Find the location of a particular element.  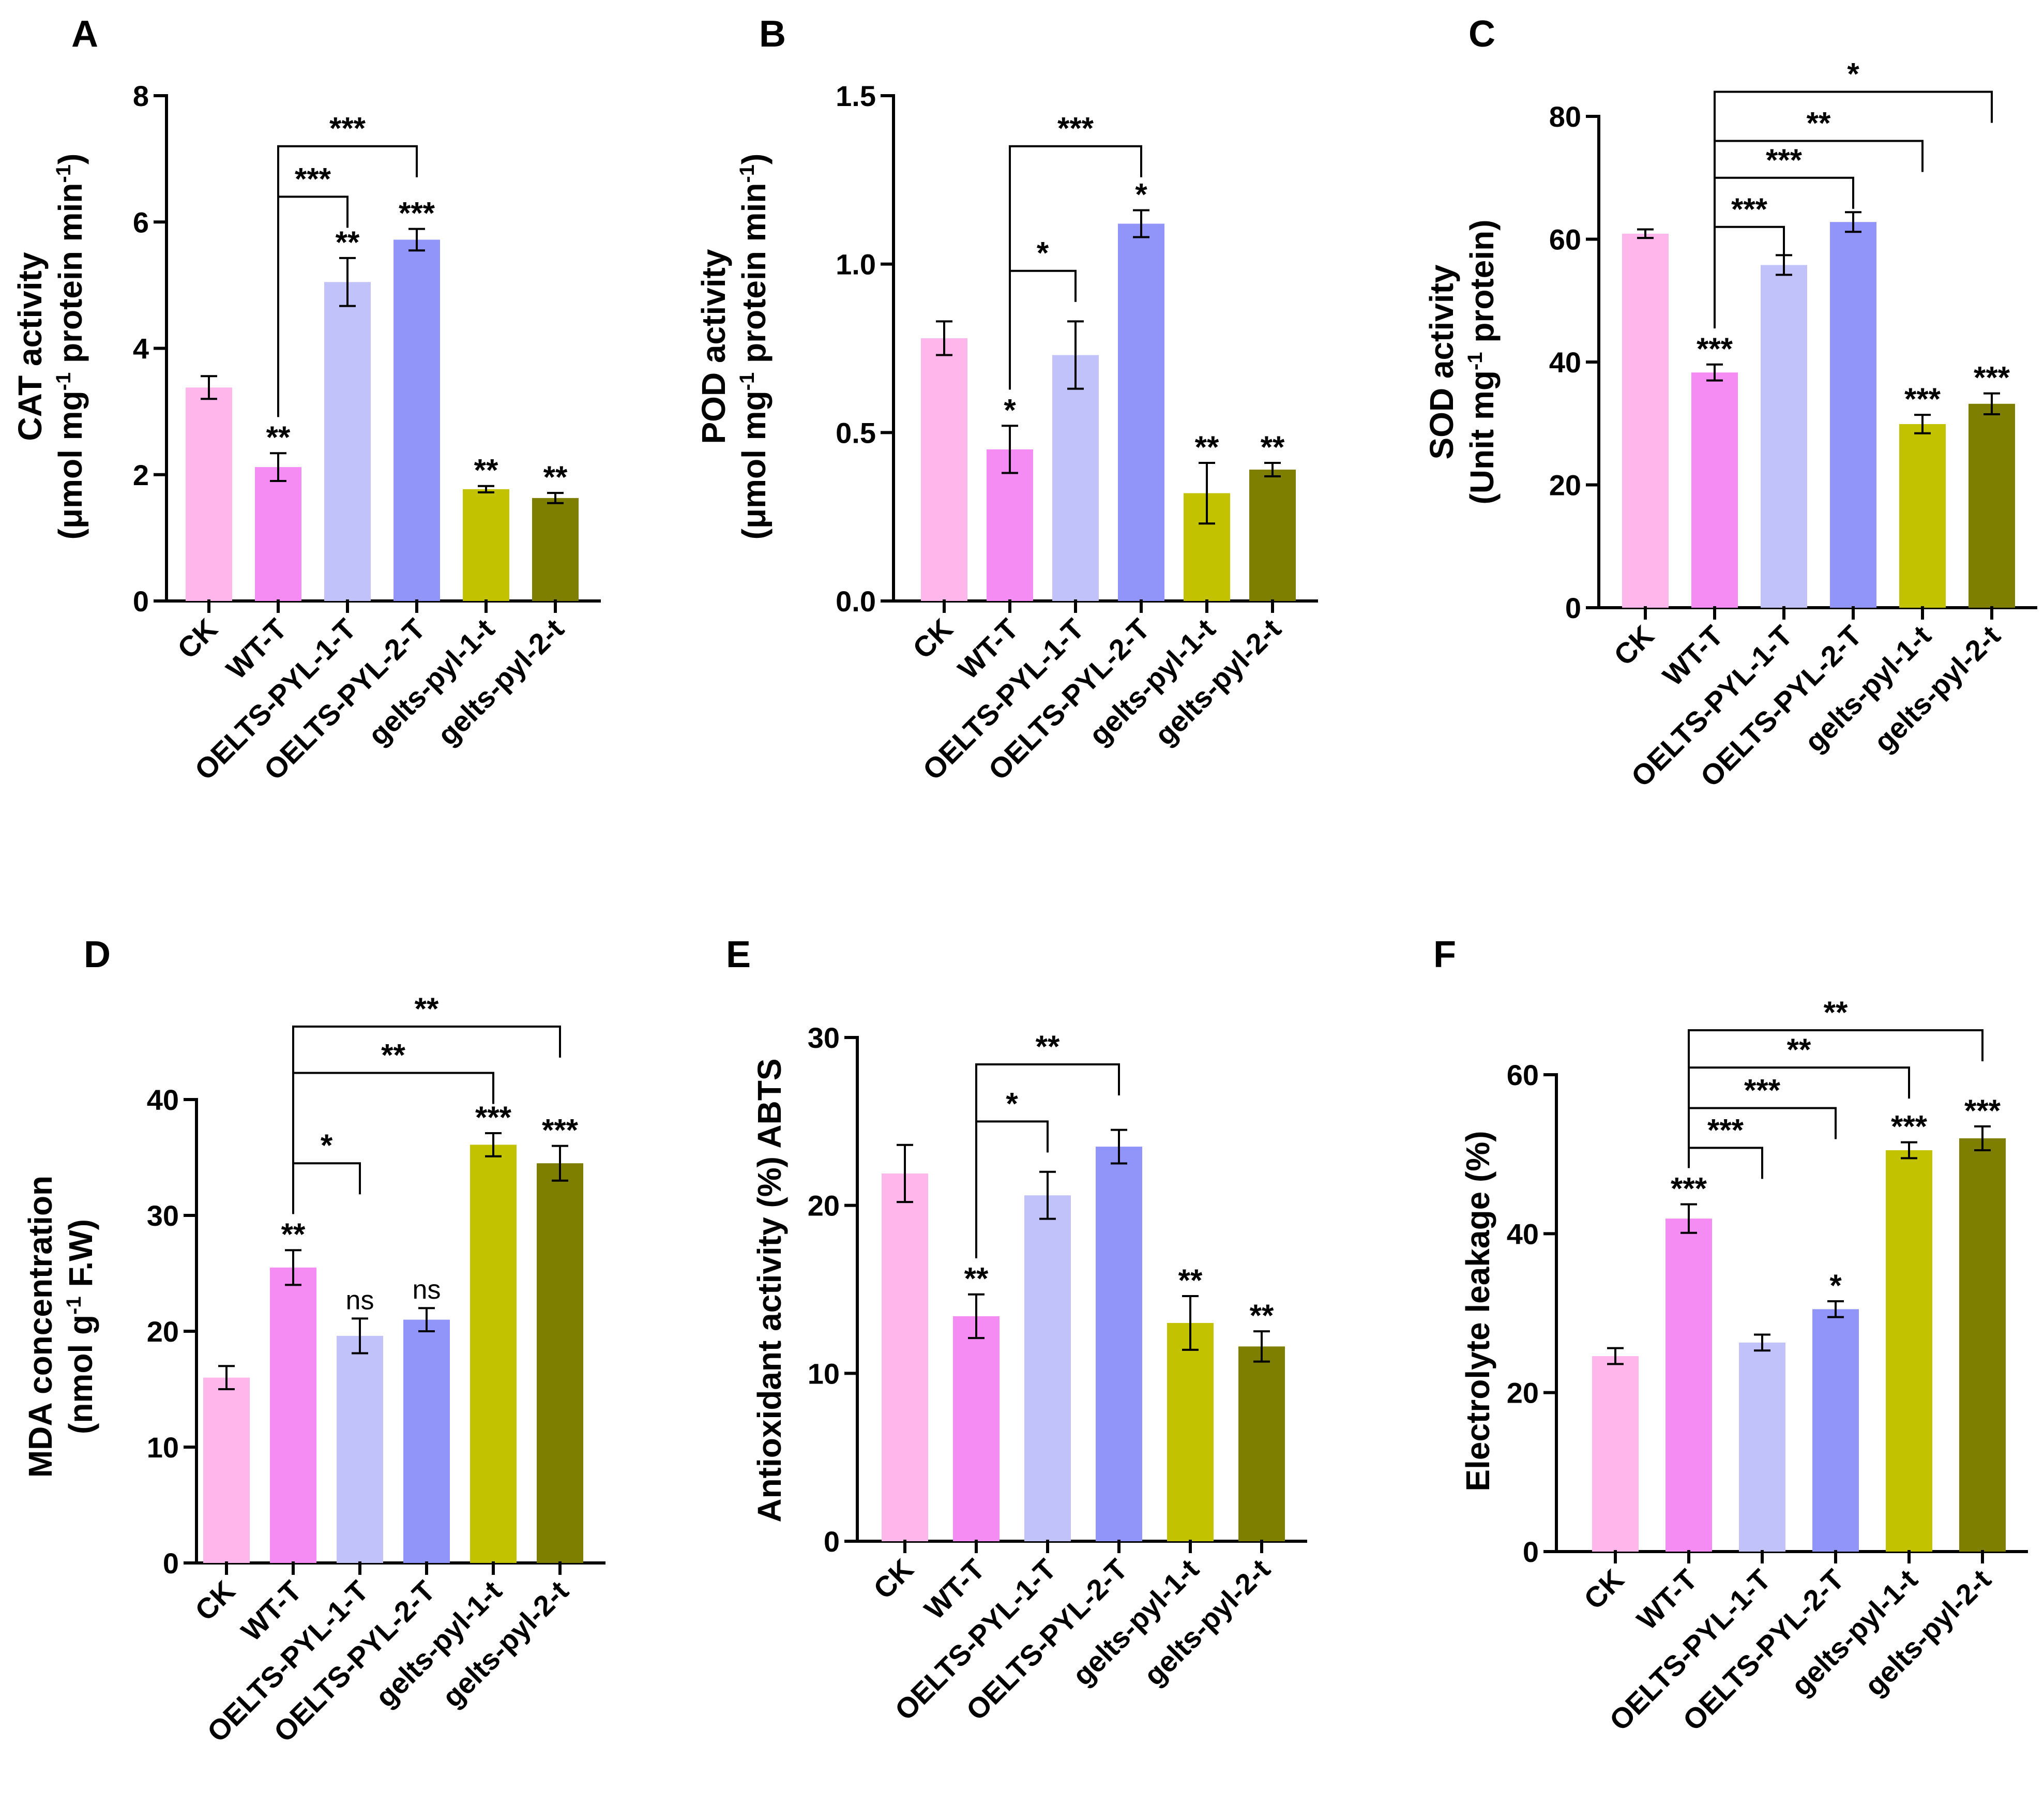

y-tick-label: 30 is located at coordinates (824, 1037).